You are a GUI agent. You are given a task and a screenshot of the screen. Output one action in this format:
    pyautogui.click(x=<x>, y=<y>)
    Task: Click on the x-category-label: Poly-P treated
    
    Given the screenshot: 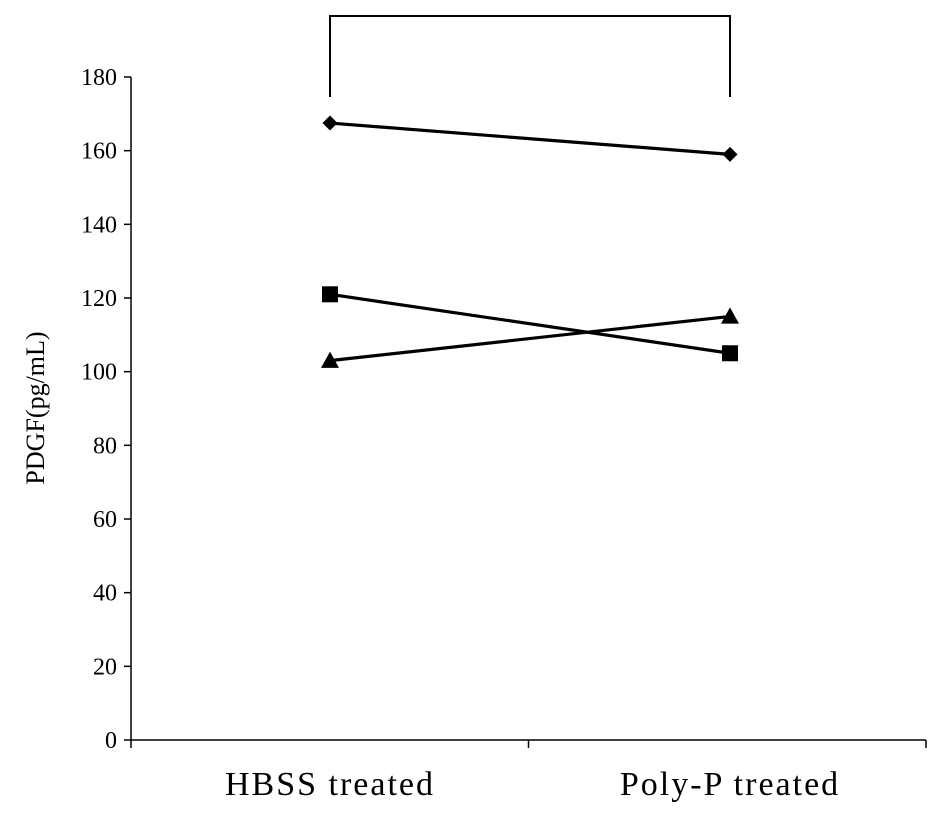 What is the action you would take?
    pyautogui.click(x=730, y=784)
    